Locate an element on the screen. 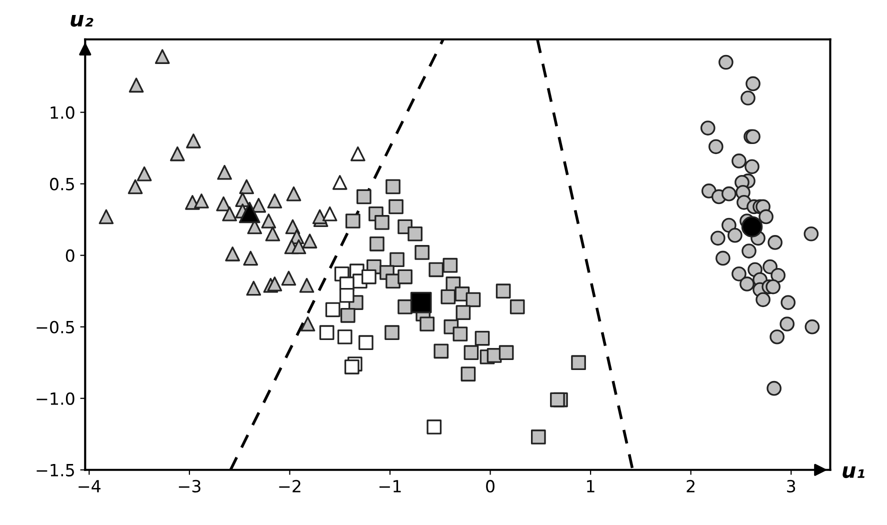 This screenshot has height=525, width=887. y-tick-label: 0.5 is located at coordinates (62, 184).